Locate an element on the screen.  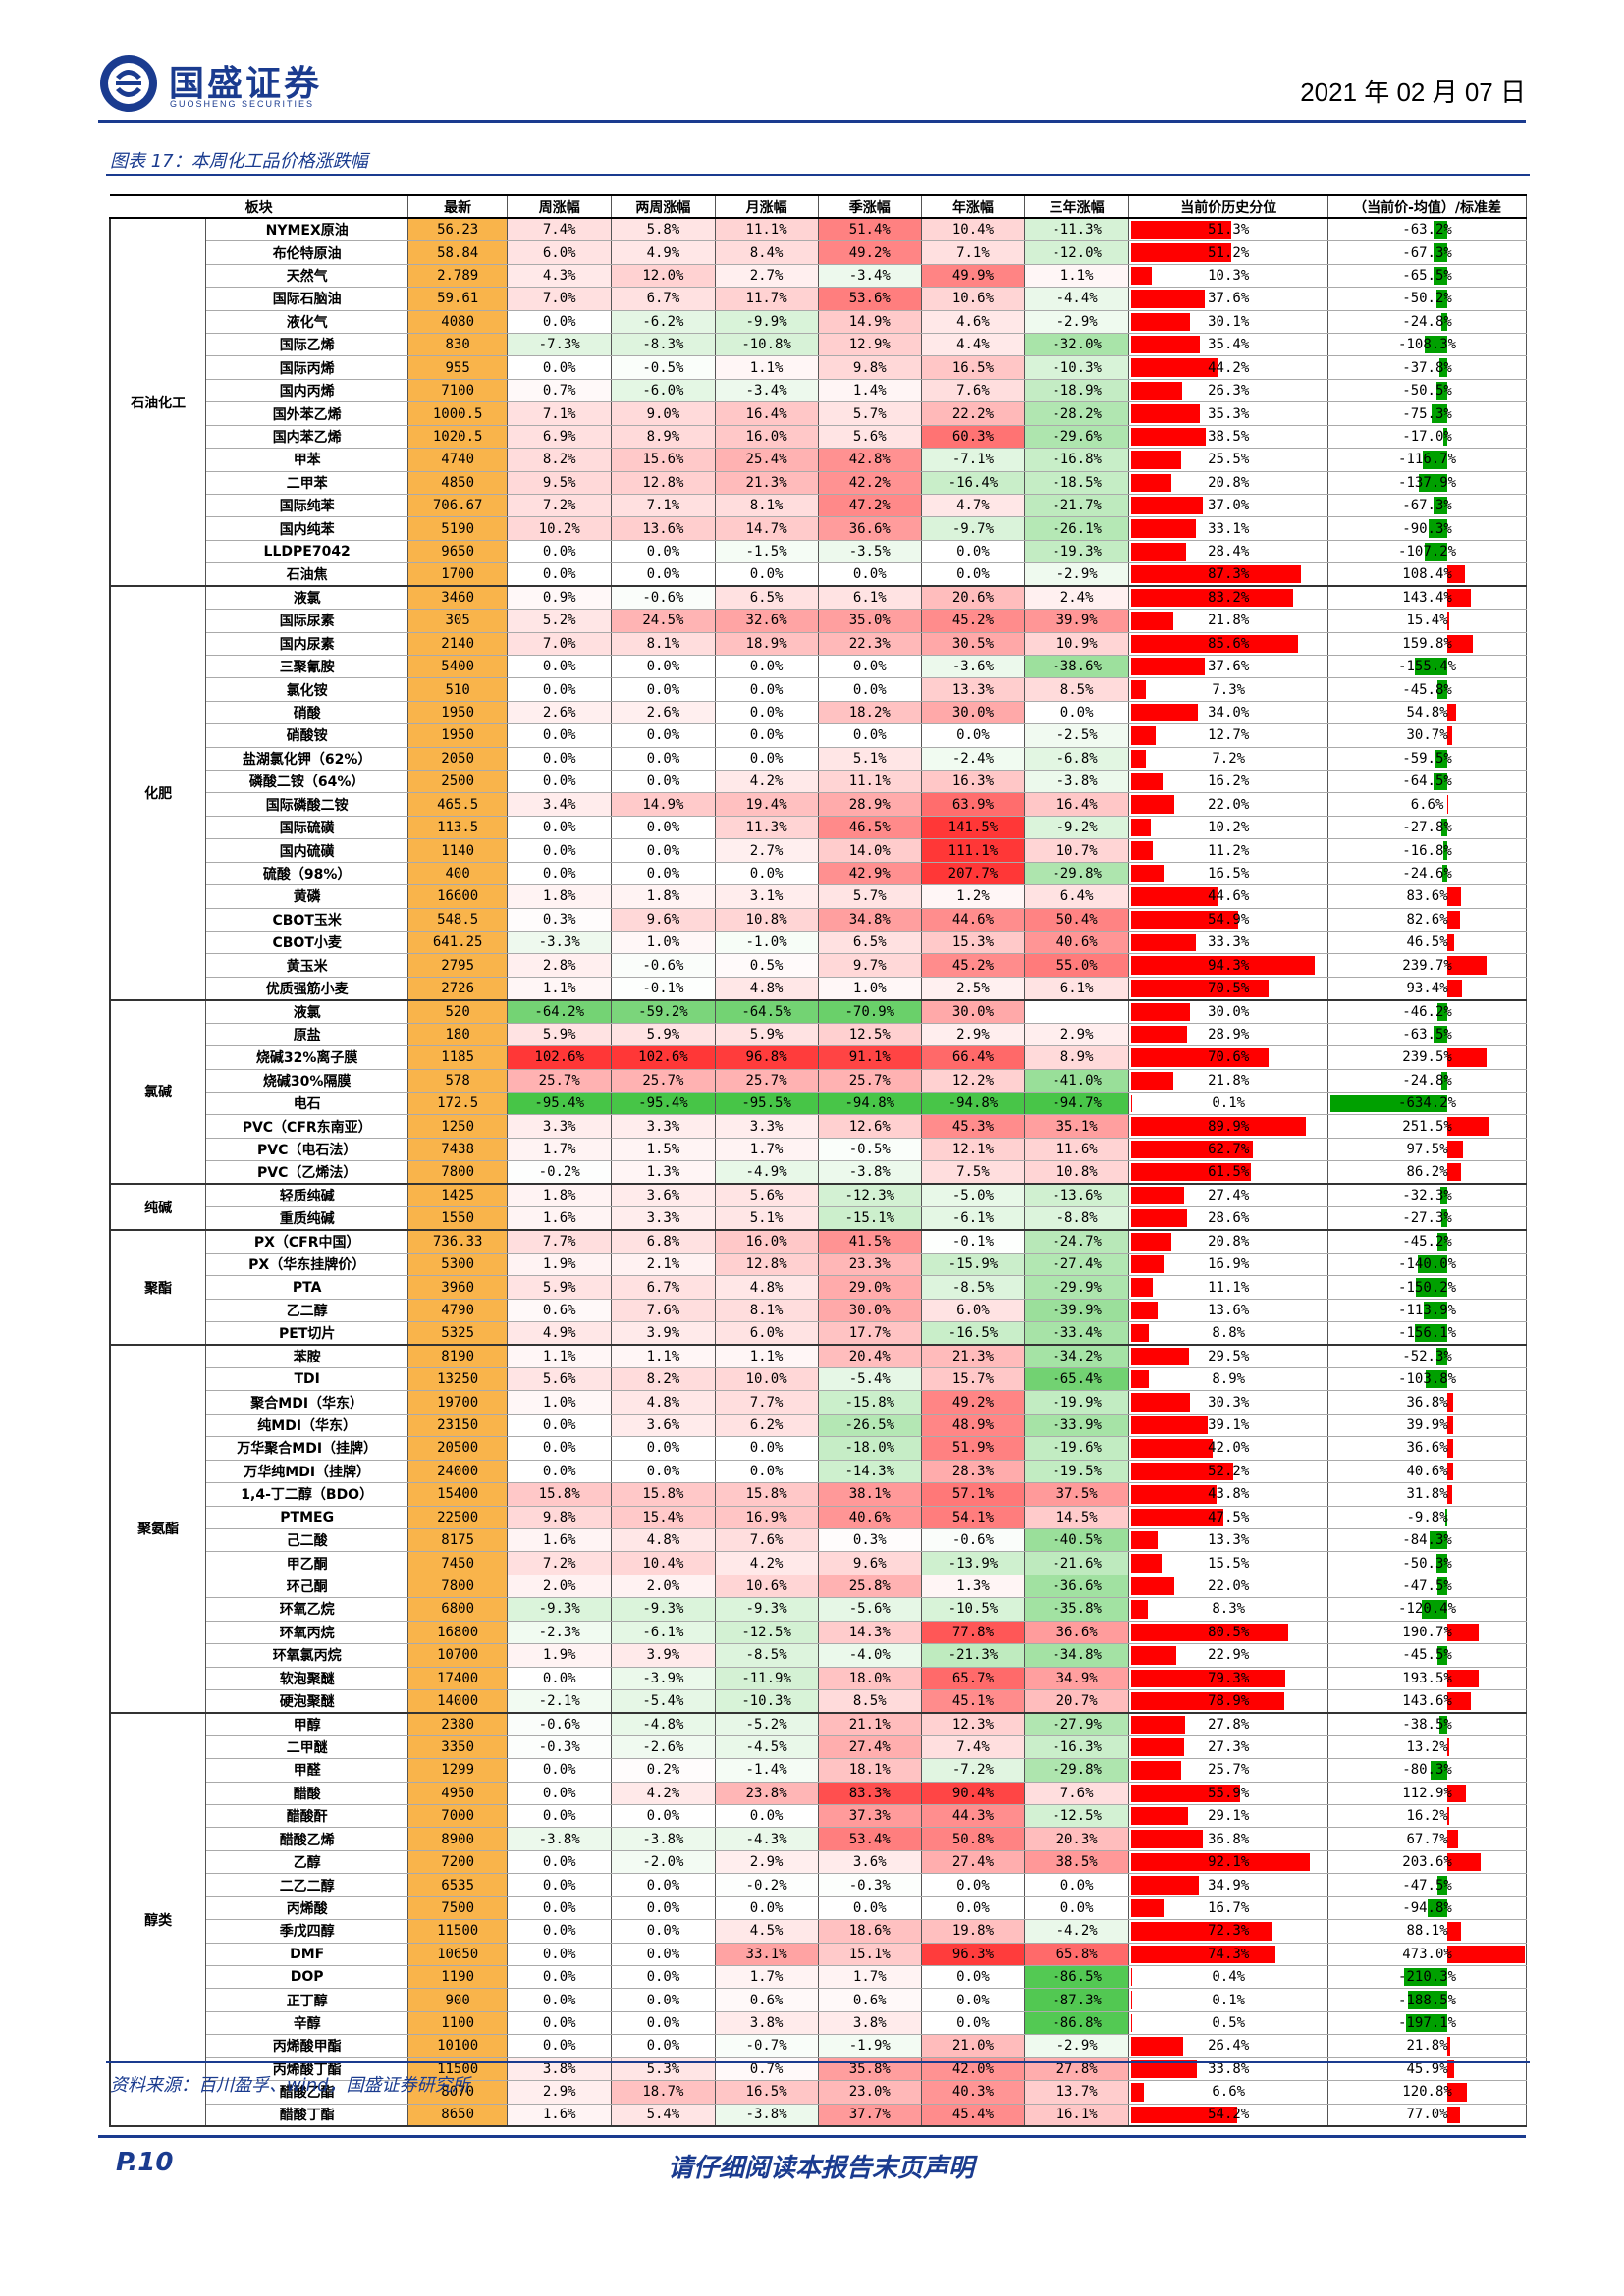
latest-price: 400 is located at coordinates (458, 874).